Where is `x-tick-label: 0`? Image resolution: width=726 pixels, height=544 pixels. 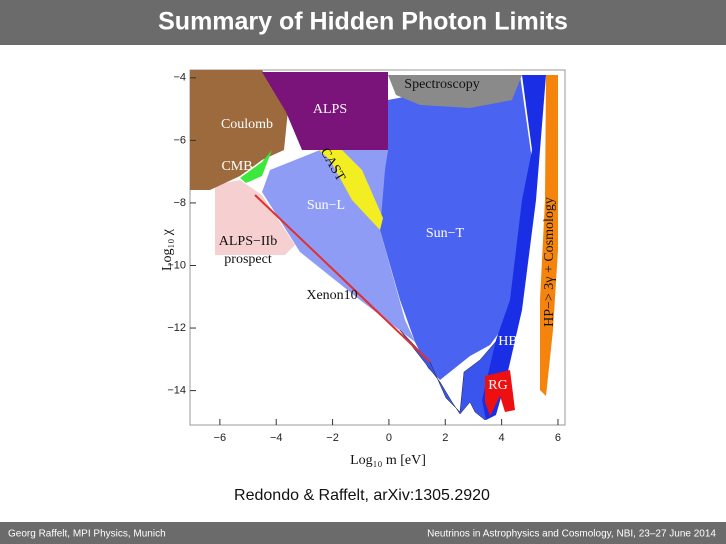
x-tick-label: 0 is located at coordinates (389, 438).